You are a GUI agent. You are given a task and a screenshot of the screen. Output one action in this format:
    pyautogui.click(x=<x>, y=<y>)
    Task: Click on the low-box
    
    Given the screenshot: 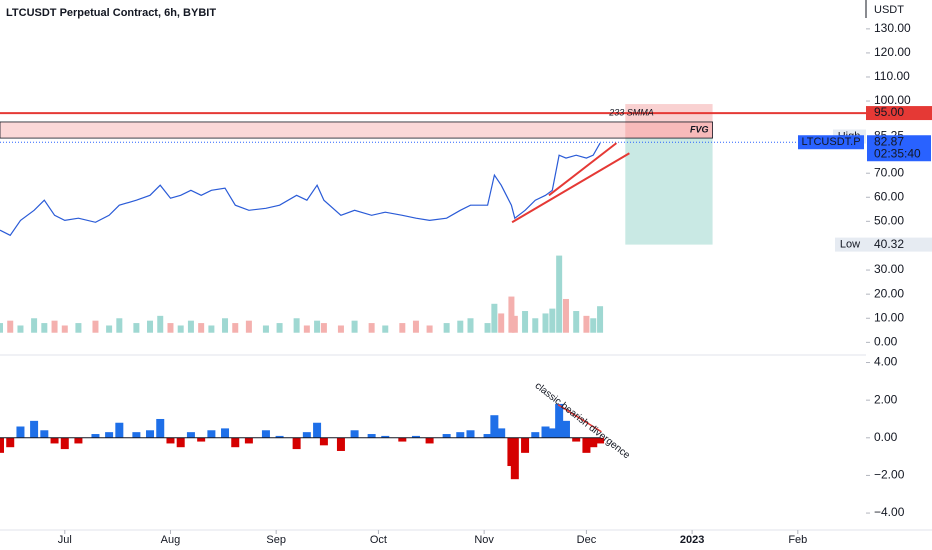 What is the action you would take?
    pyautogui.click(x=850, y=244)
    